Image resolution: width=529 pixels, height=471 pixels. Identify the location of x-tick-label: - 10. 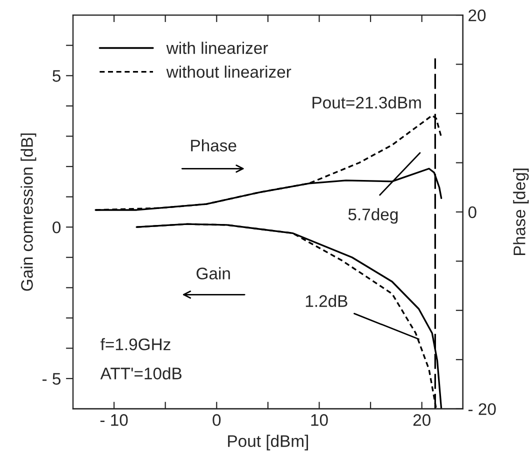
(114, 420).